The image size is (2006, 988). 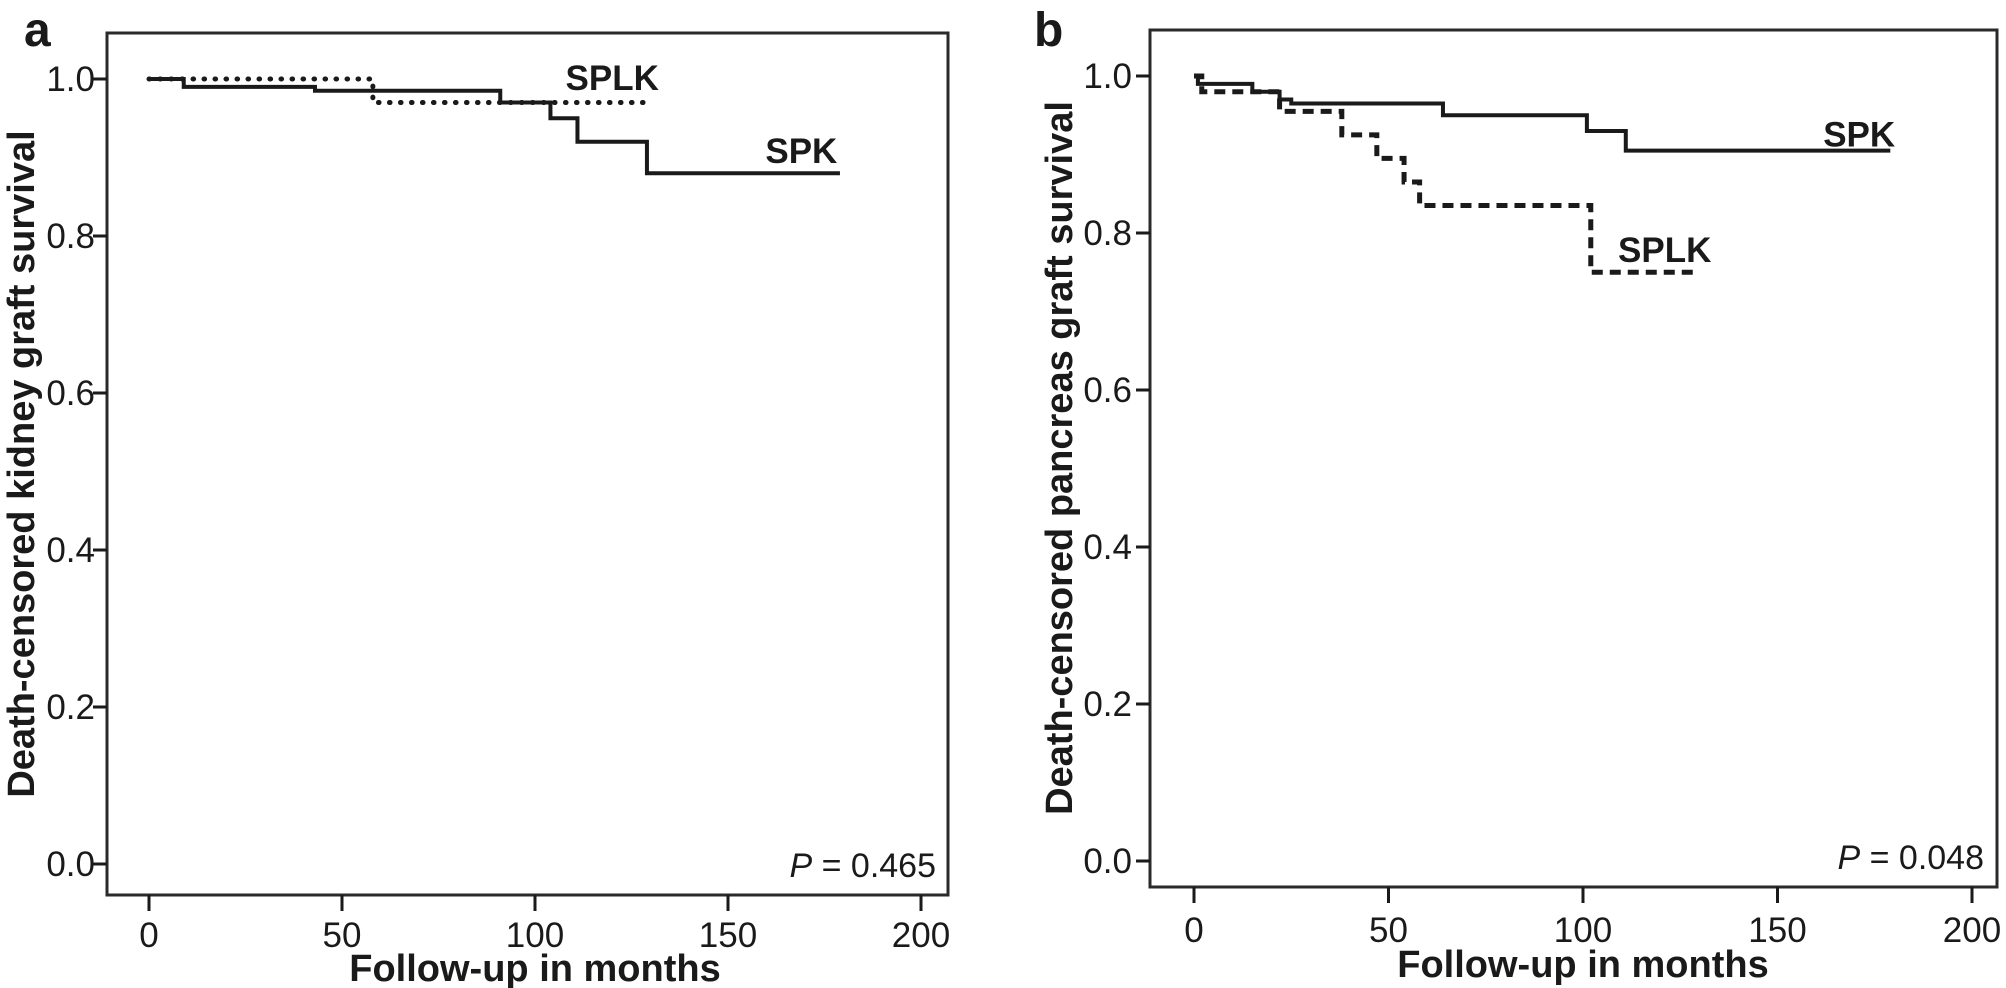 I want to click on p-value-annotation: P = 0.465, so click(x=862, y=866).